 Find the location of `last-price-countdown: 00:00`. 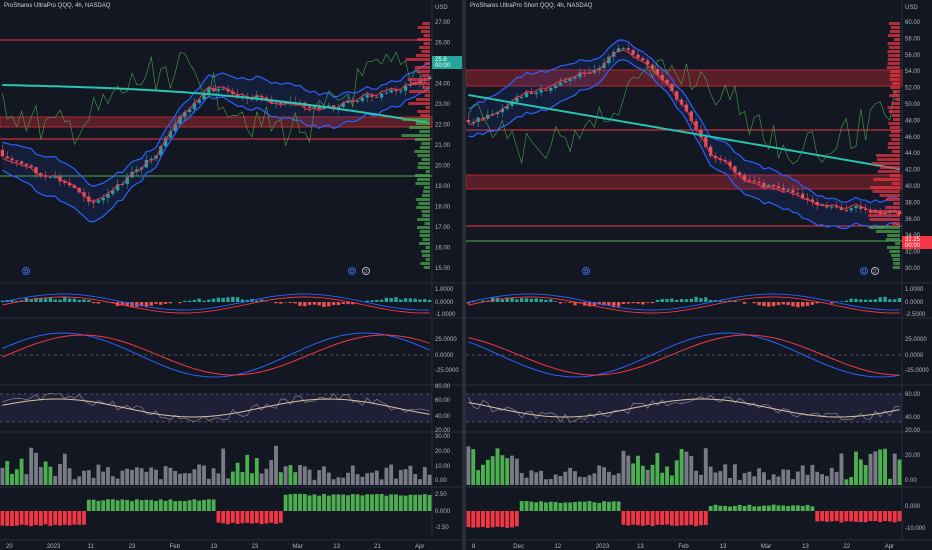

last-price-countdown: 00:00 is located at coordinates (913, 246).